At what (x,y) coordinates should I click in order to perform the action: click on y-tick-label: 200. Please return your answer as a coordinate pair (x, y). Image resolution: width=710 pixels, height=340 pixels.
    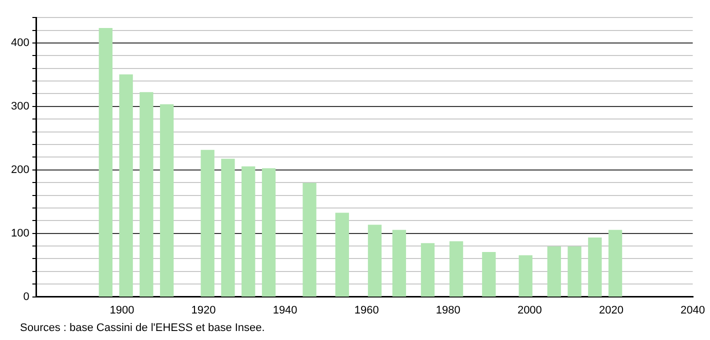
    Looking at the image, I should click on (20, 170).